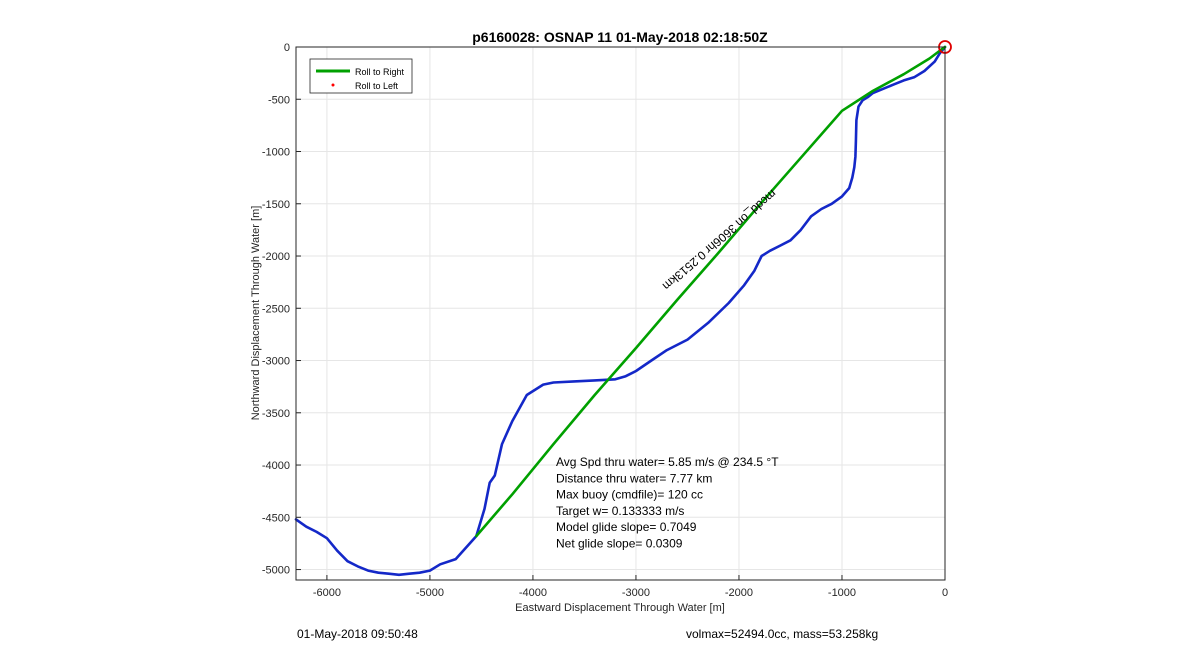 The height and width of the screenshot is (652, 1200). Describe the element at coordinates (629, 495) in the screenshot. I see `stats-line: Max buoy (cmdfile)= 120 cc` at that location.